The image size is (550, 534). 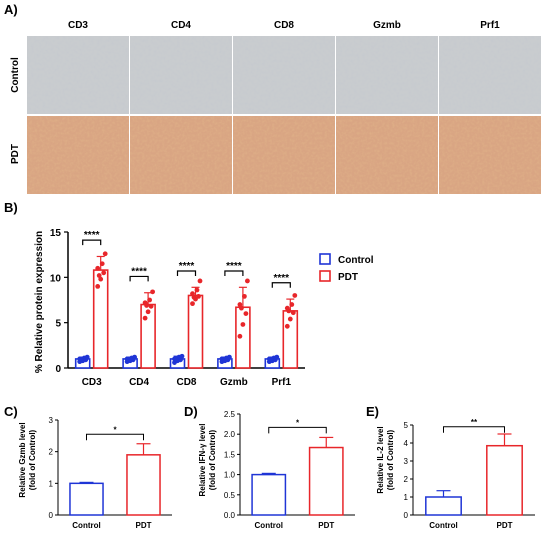 What do you see at coordinates (86, 525) in the screenshot?
I see `chart-c-x-tick-label-control: Control` at bounding box center [86, 525].